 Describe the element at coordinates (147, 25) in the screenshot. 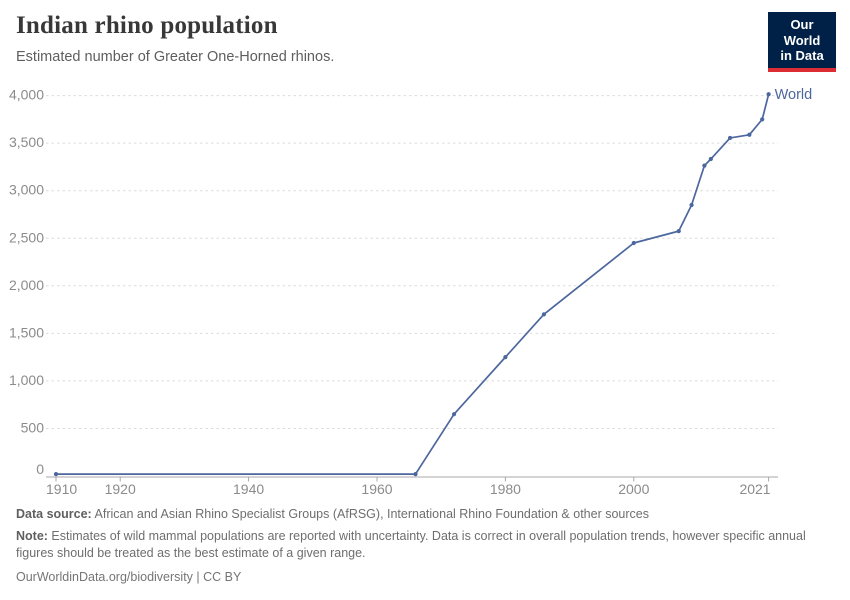

I see `chart-title: Indian rhino population` at that location.